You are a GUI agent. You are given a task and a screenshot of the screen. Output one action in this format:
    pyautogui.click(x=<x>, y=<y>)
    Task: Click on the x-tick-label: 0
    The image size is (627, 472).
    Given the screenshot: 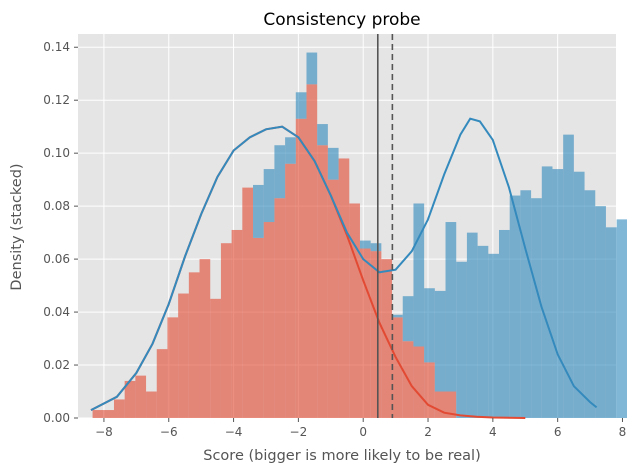 What is the action you would take?
    pyautogui.click(x=363, y=432)
    